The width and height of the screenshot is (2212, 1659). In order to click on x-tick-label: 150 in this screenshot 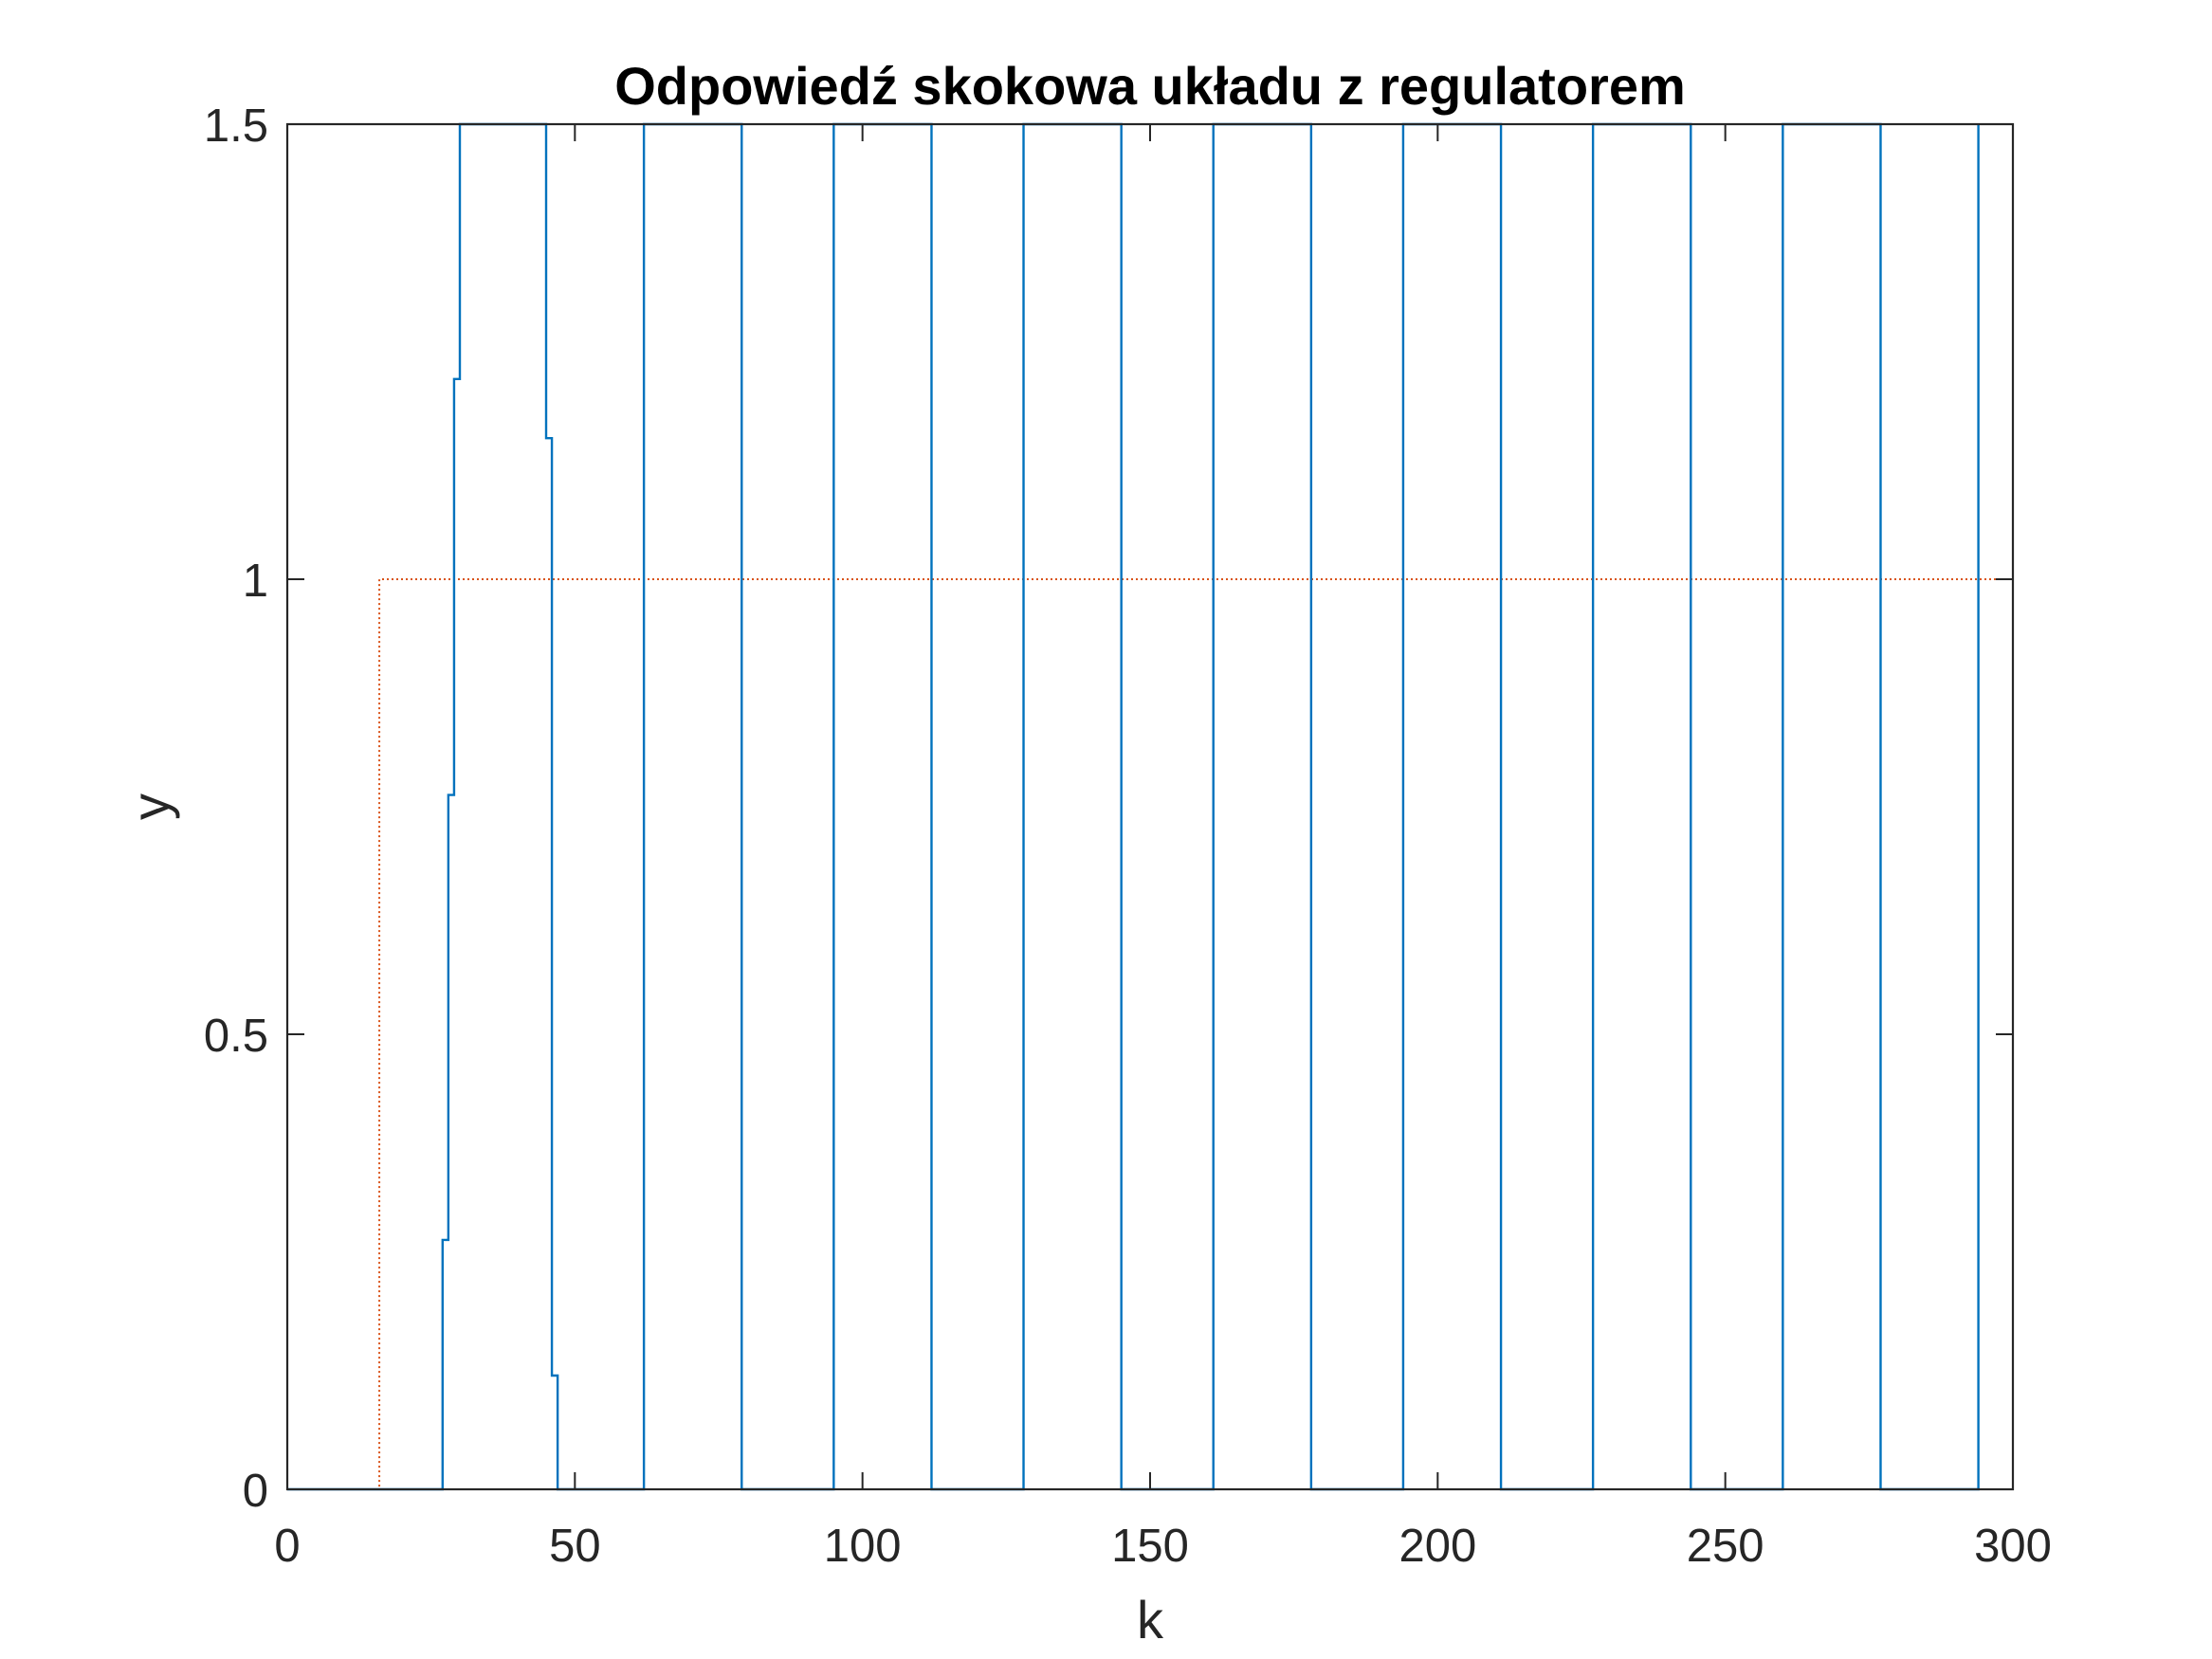, I will do `click(1150, 1546)`.